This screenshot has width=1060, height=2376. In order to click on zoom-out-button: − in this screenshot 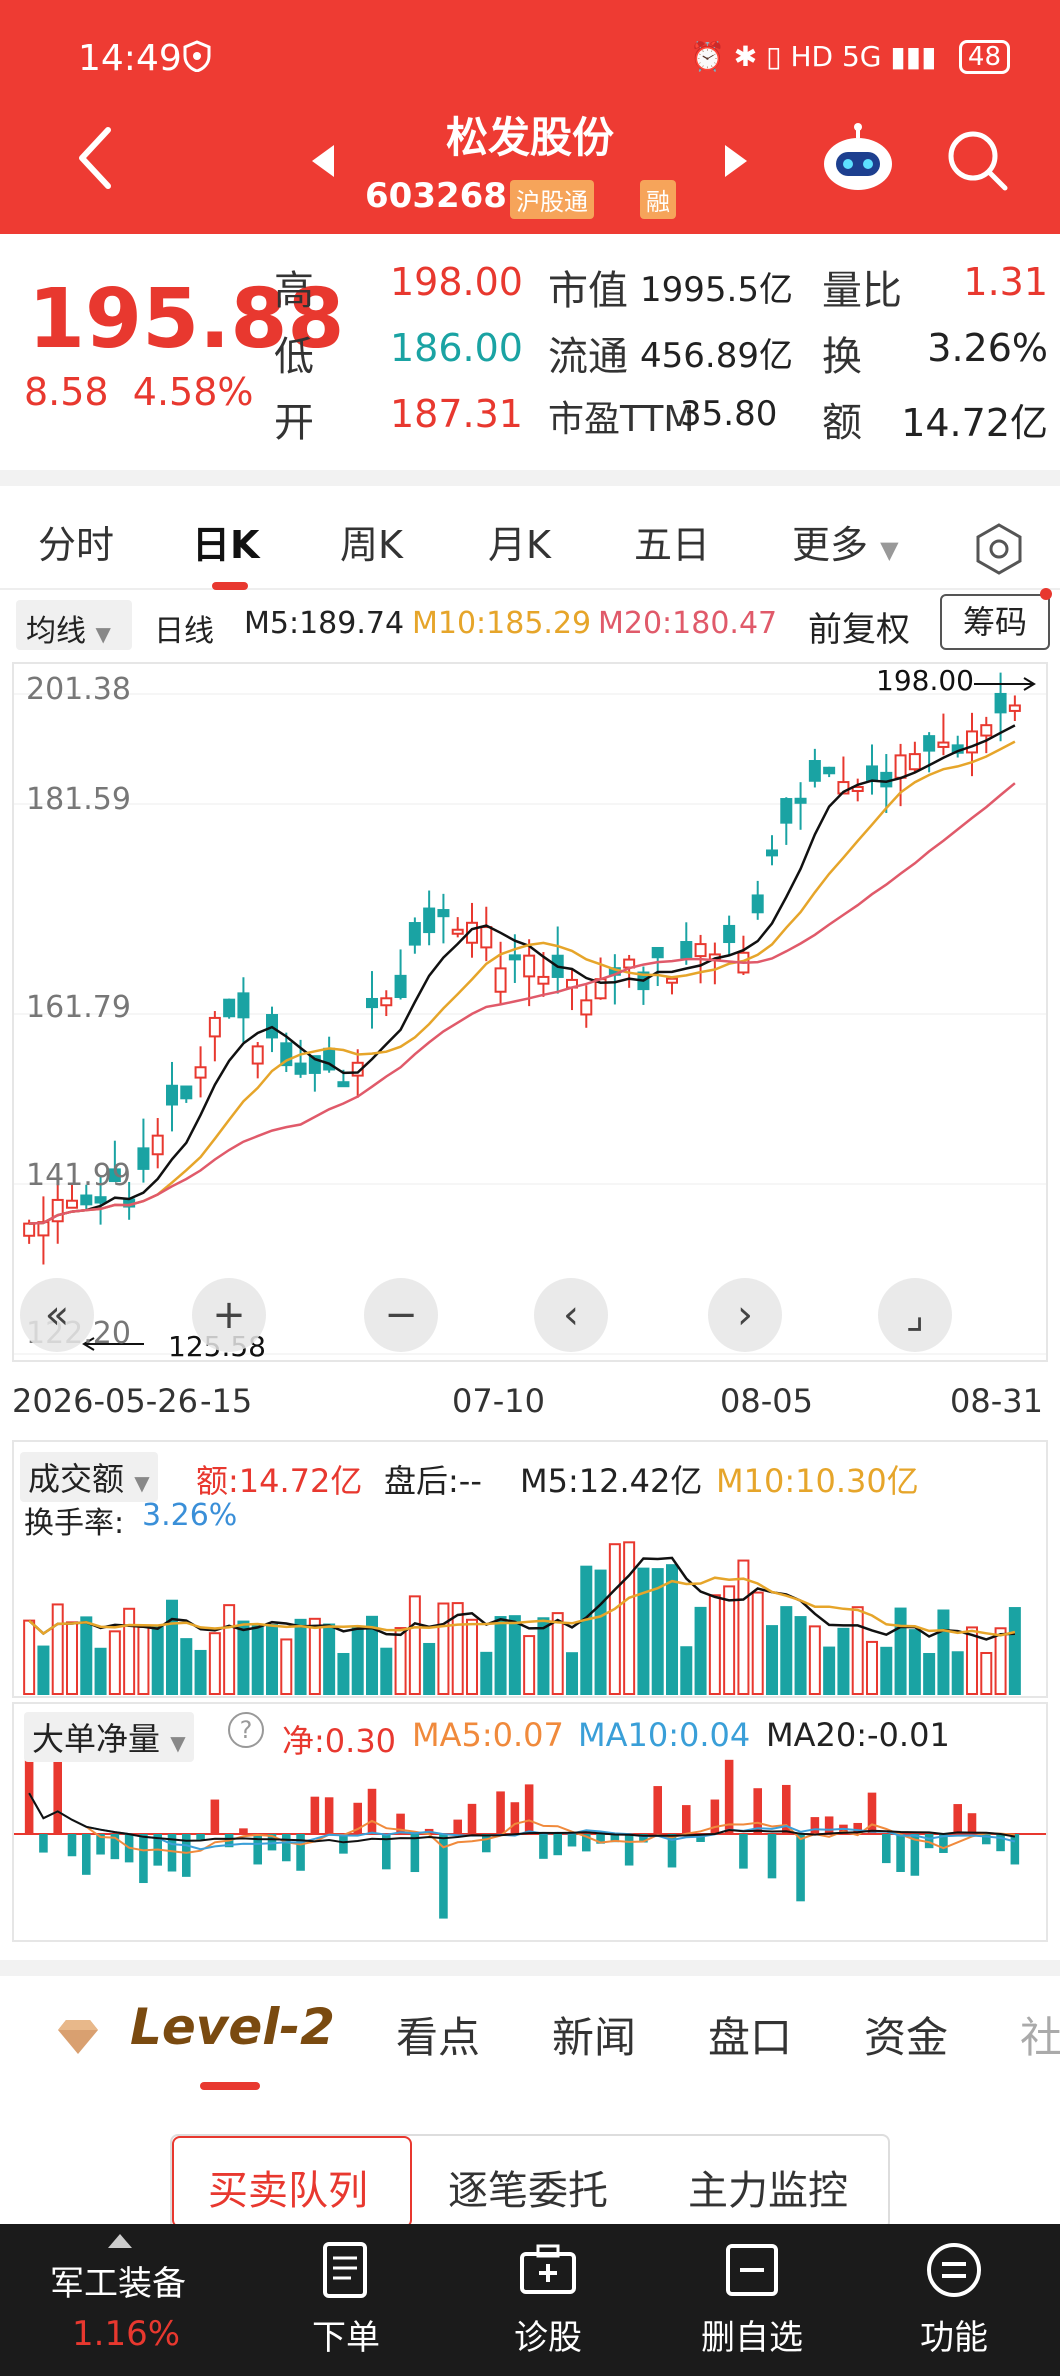, I will do `click(401, 1315)`.